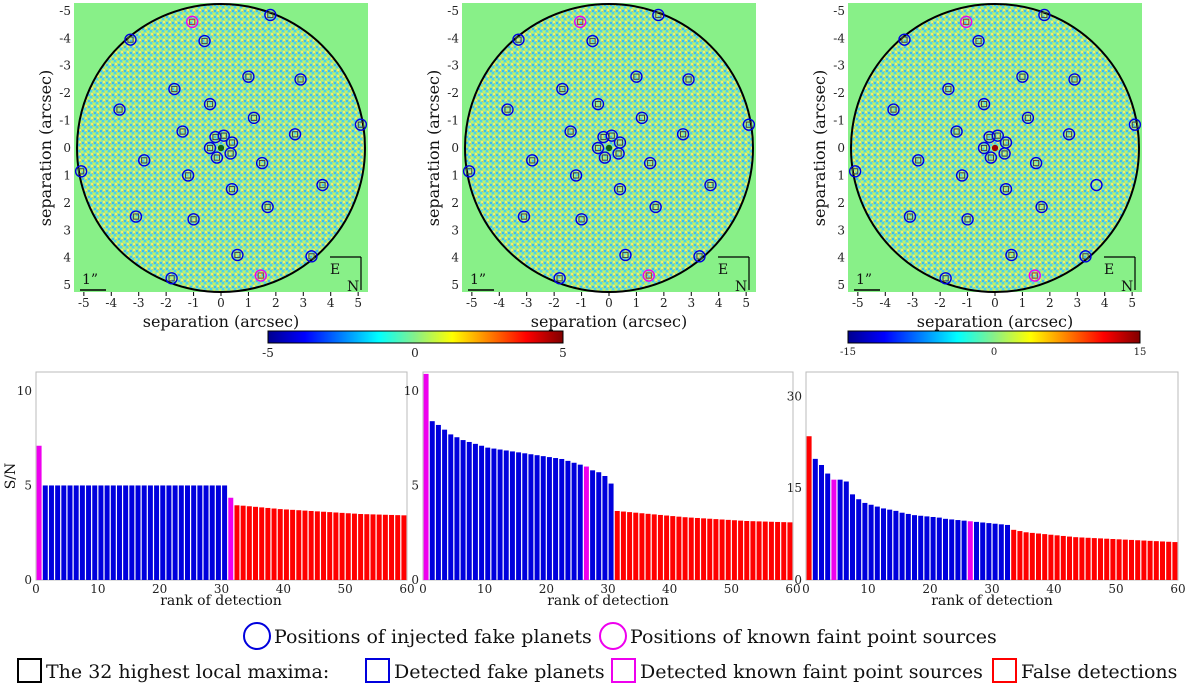 The image size is (1200, 689). What do you see at coordinates (1084, 670) in the screenshot?
I see `legend-item-false-detections: False detections` at bounding box center [1084, 670].